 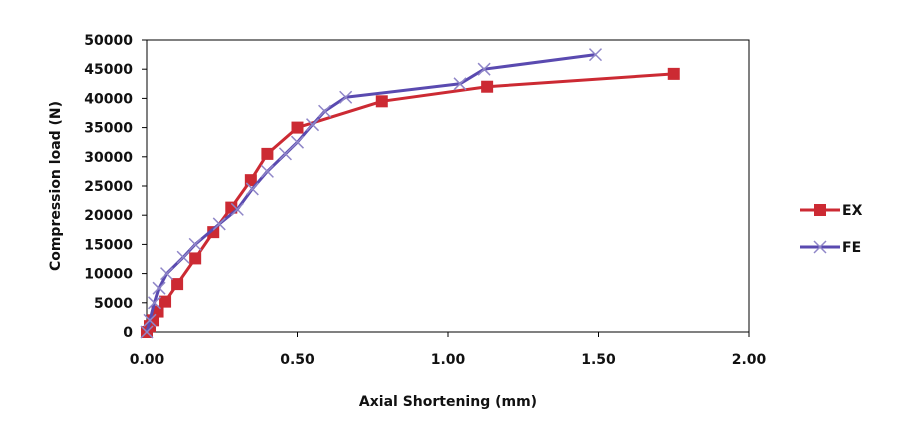 What do you see at coordinates (851, 248) in the screenshot?
I see `legend-label: FE` at bounding box center [851, 248].